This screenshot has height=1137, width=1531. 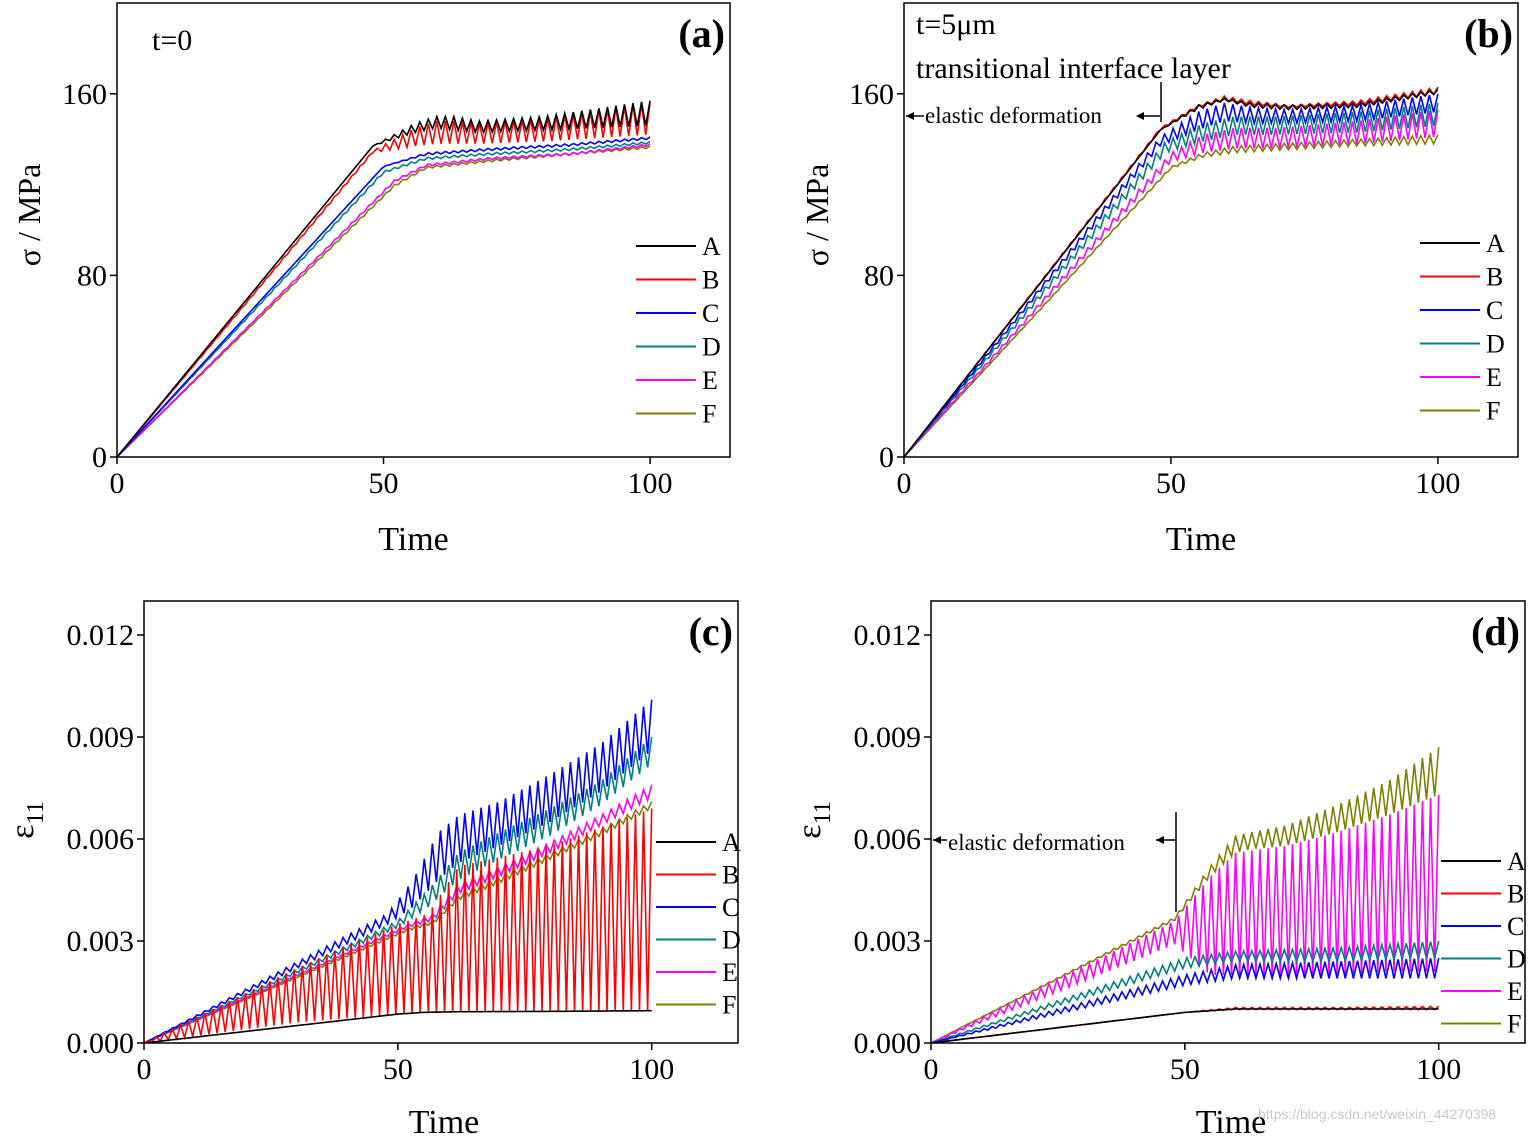 I want to click on panel-label: (b), so click(x=1488, y=33).